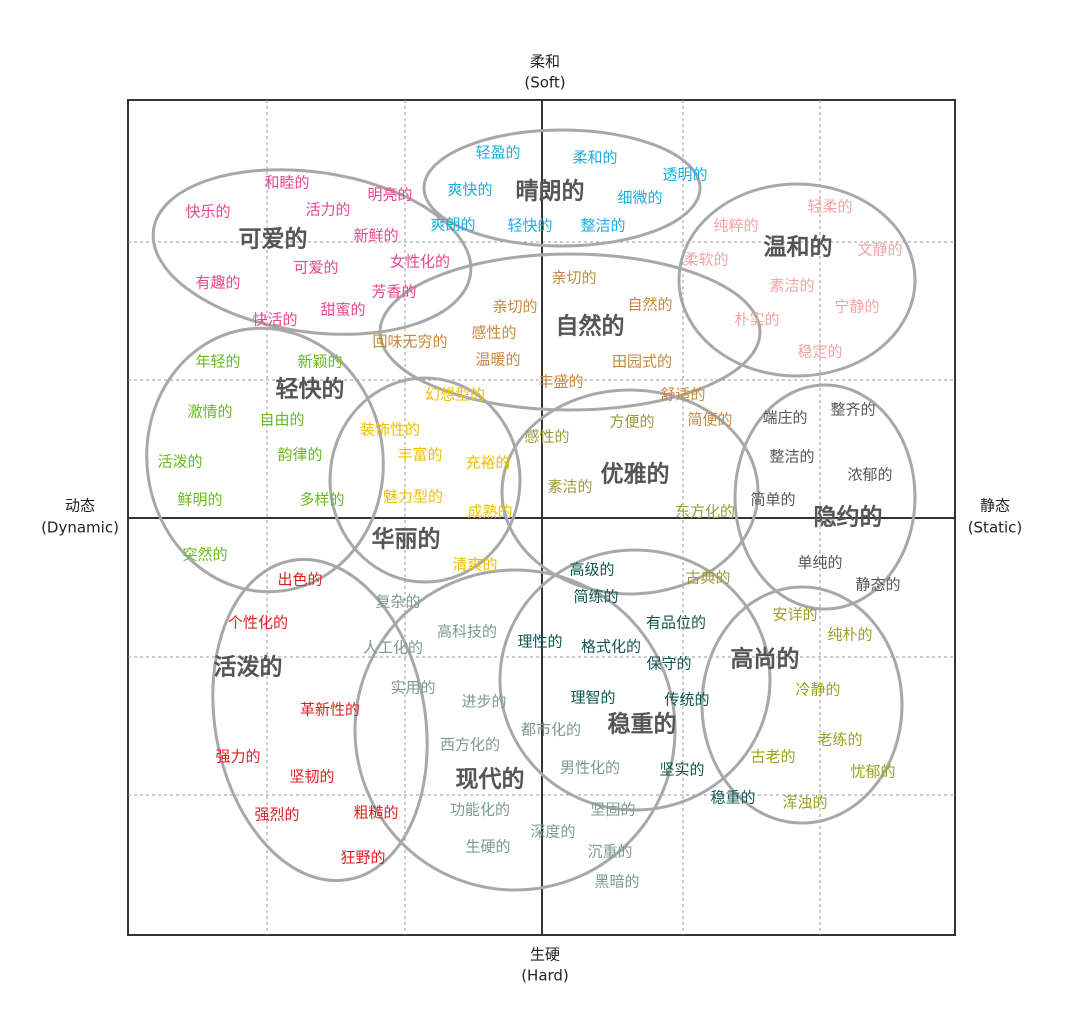 This screenshot has height=1020, width=1080. What do you see at coordinates (375, 813) in the screenshot?
I see `word: 粗糙的` at bounding box center [375, 813].